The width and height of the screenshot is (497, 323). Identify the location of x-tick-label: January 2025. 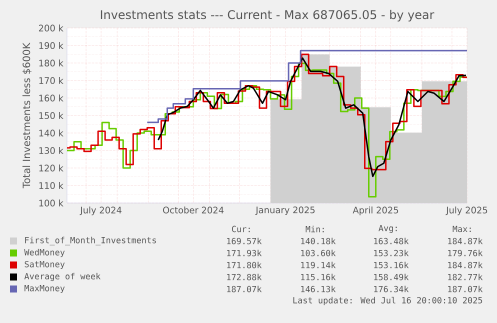
(285, 211).